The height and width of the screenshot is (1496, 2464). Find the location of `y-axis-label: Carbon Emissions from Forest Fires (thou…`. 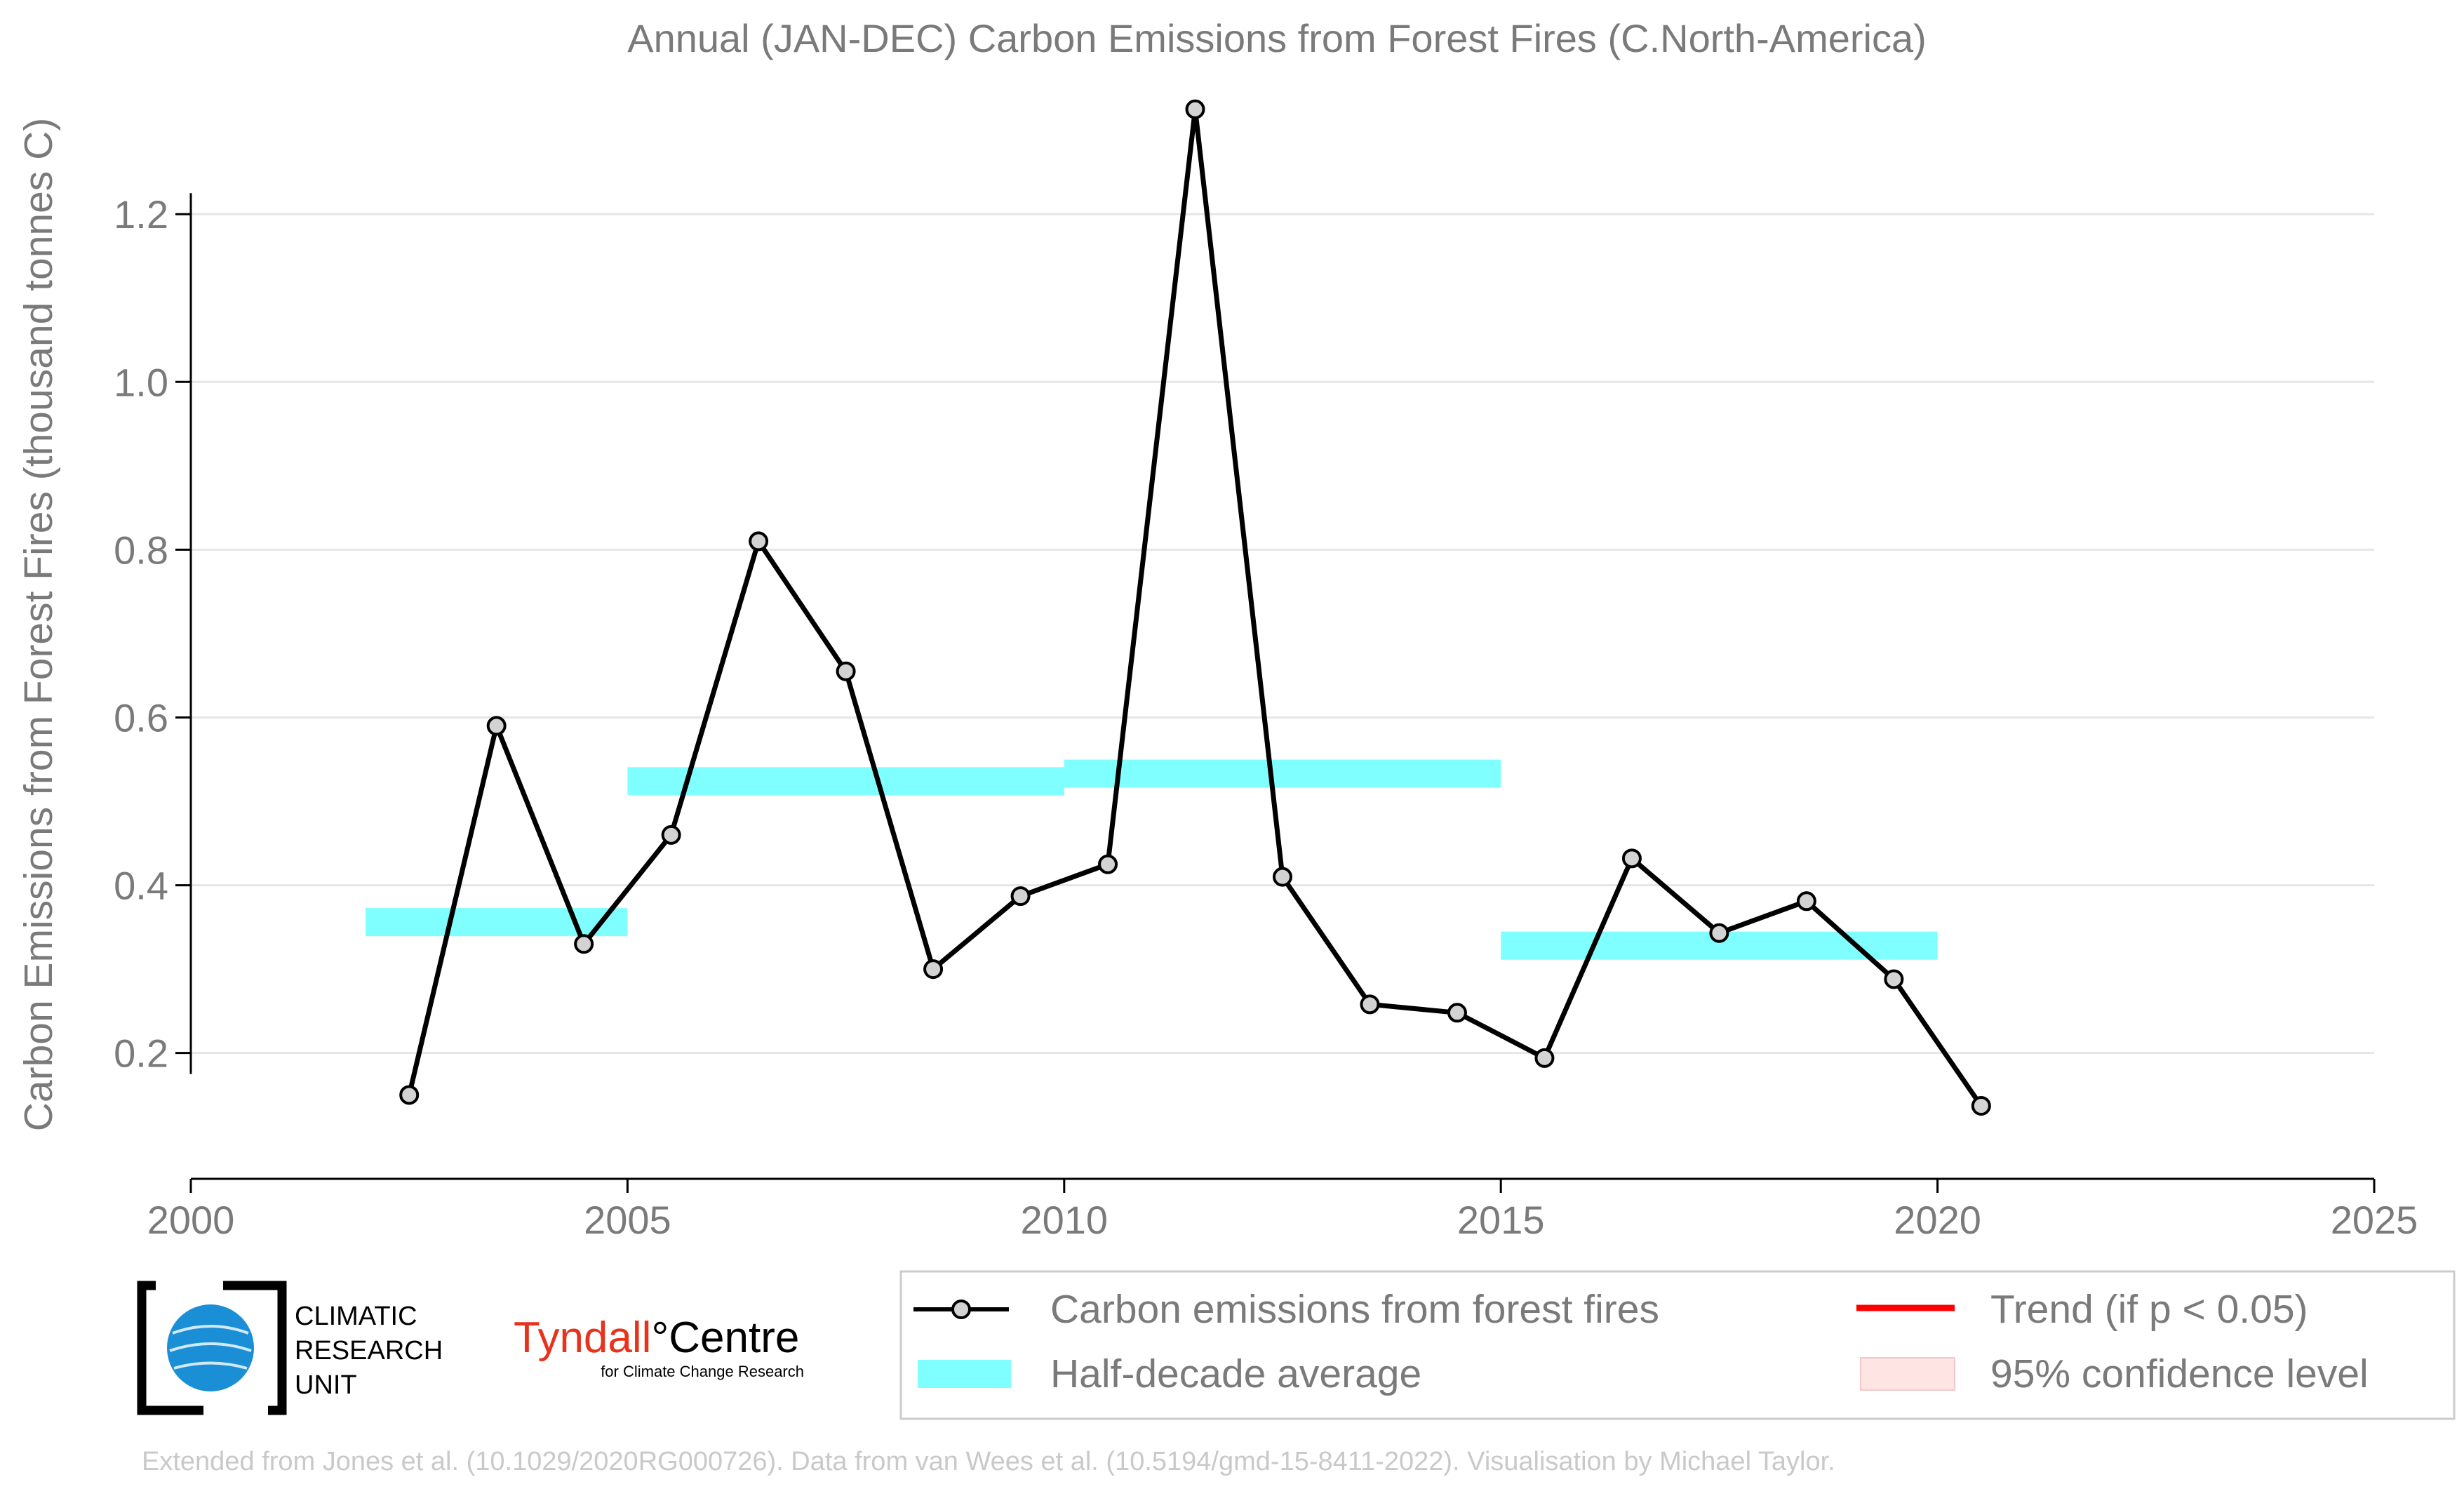

y-axis-label: Carbon Emissions from Forest Fires (thou… is located at coordinates (38, 625).